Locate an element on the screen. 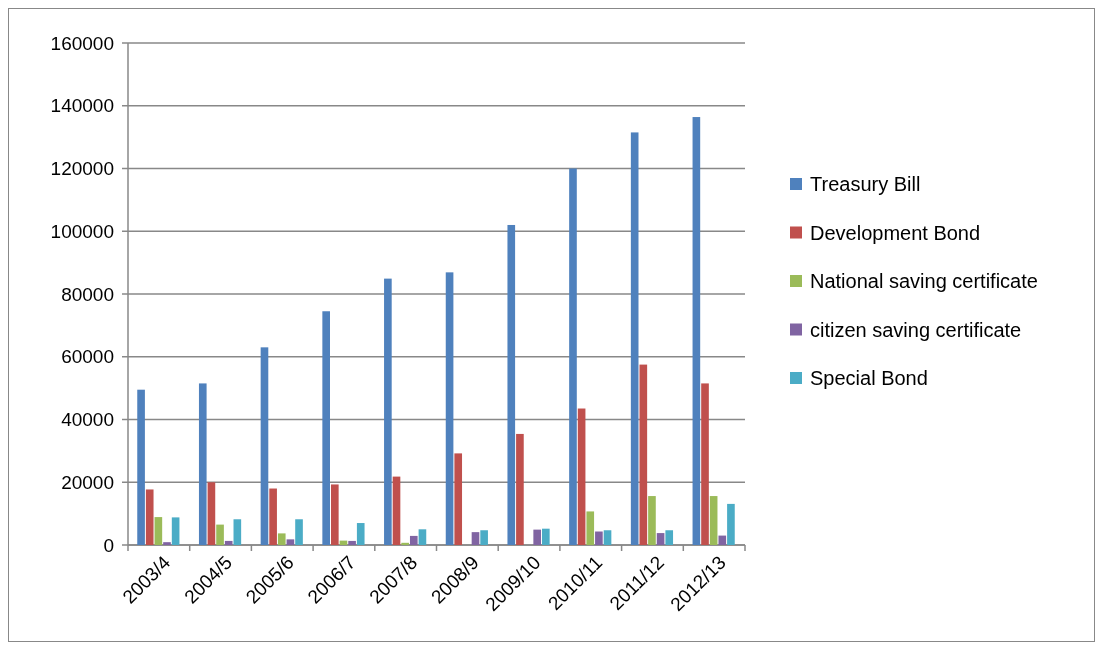 This screenshot has width=1103, height=650. legend-label: National saving certificate is located at coordinates (924, 281).